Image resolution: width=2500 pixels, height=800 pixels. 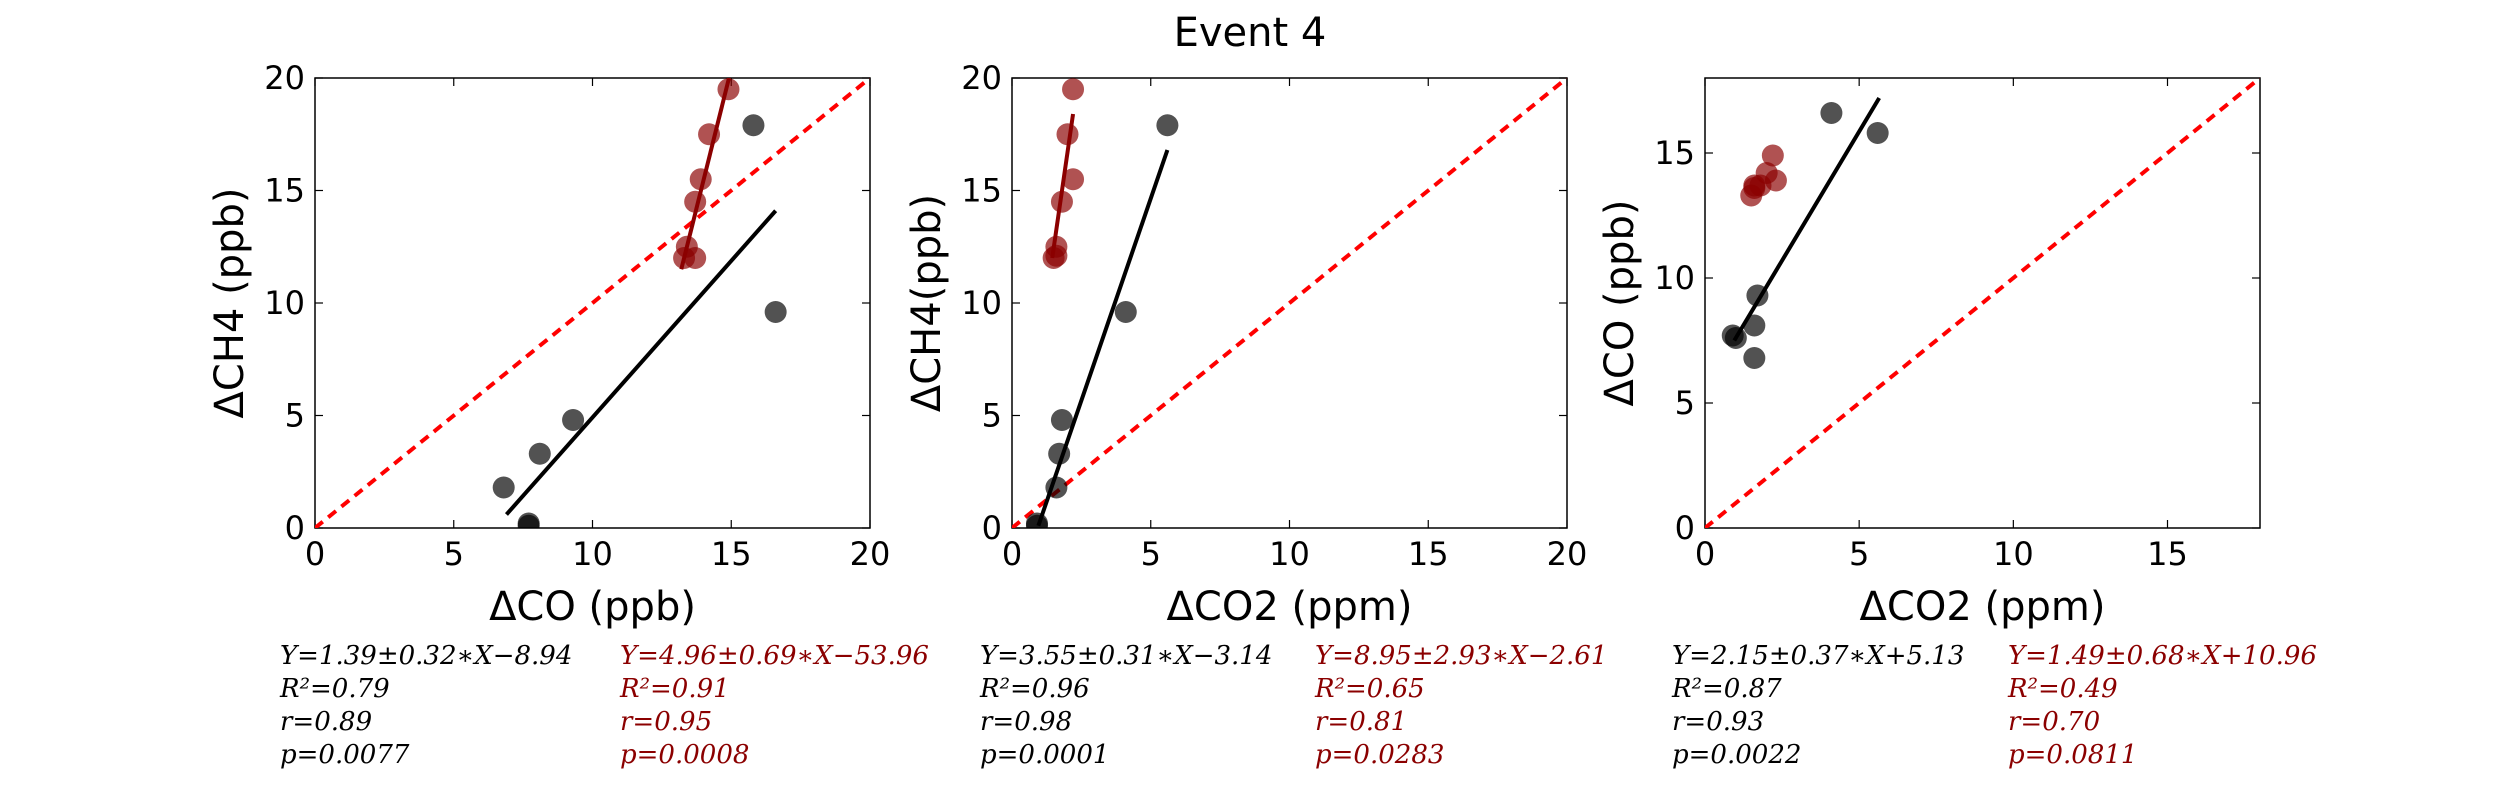 What do you see at coordinates (774, 706) in the screenshot?
I see `red-regression-stats: Y=4.96±0.69∗X−53.96 R²=0.91 r=0.95 p=0.0008` at bounding box center [774, 706].